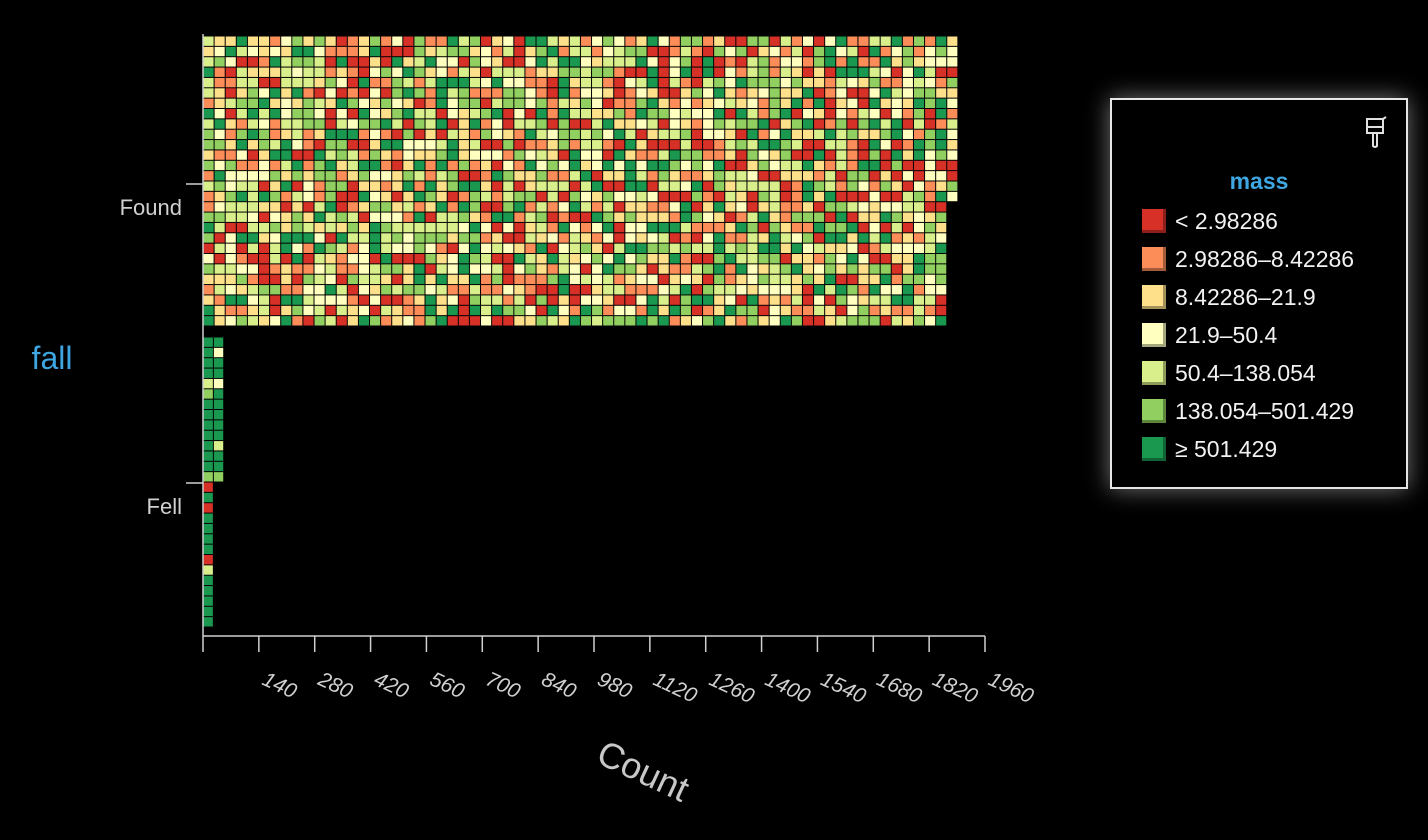  What do you see at coordinates (1376, 133) in the screenshot?
I see `paintbrush-icon` at bounding box center [1376, 133].